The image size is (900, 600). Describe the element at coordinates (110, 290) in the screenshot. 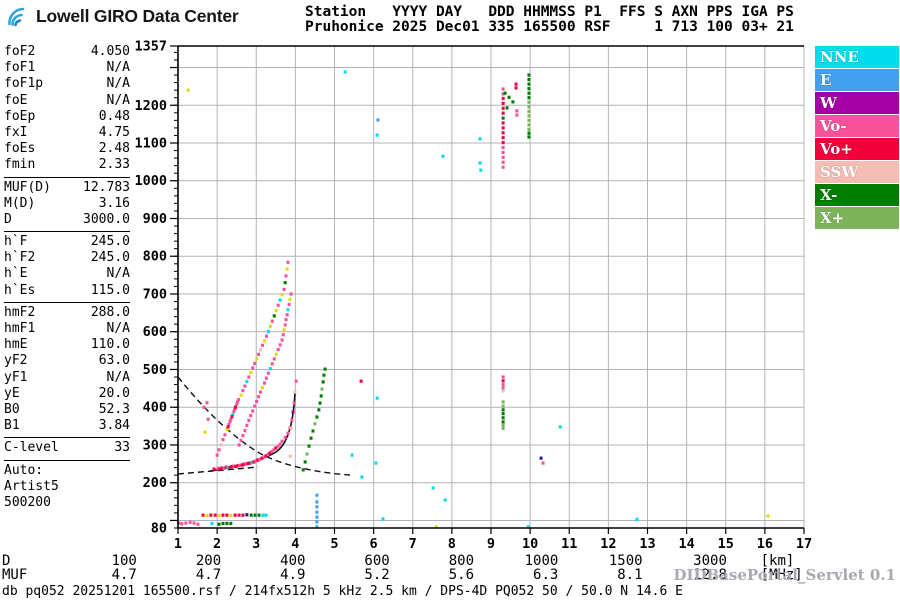

I see `param-value: 115.0` at that location.